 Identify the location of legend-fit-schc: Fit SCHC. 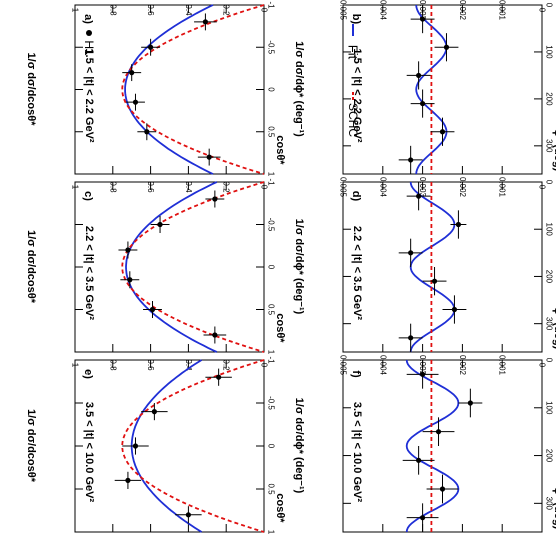
(353, 80).